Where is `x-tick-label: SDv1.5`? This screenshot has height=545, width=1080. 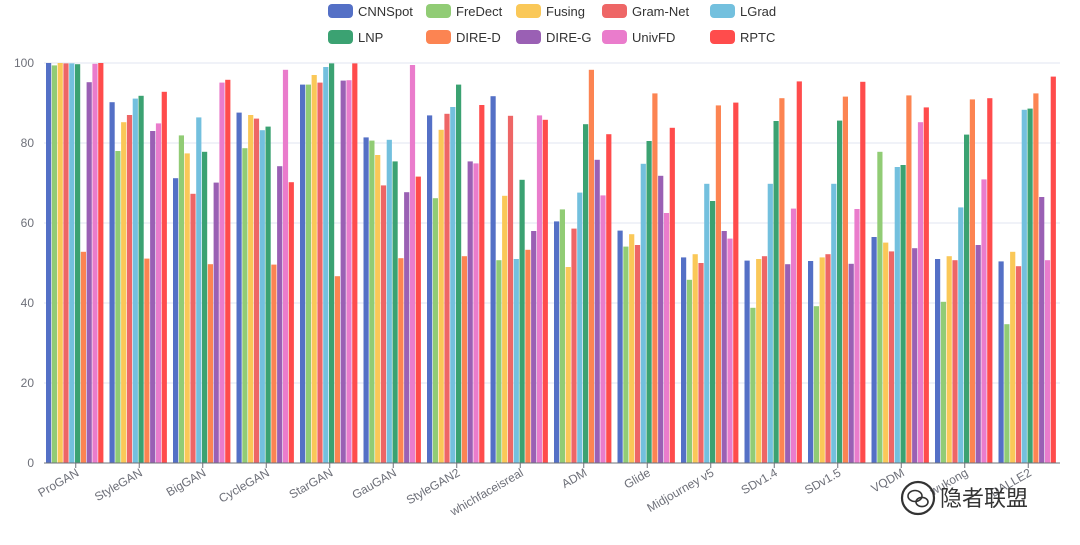
x-tick-label: SDv1.5 is located at coordinates (822, 481).